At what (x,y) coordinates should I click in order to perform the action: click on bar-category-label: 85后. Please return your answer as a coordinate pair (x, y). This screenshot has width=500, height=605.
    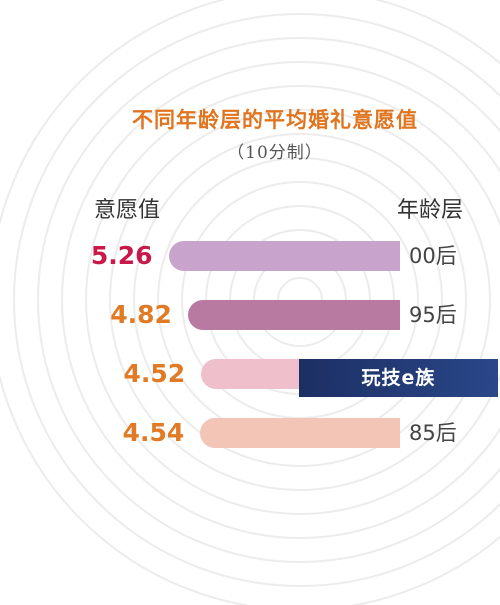
    Looking at the image, I should click on (433, 433).